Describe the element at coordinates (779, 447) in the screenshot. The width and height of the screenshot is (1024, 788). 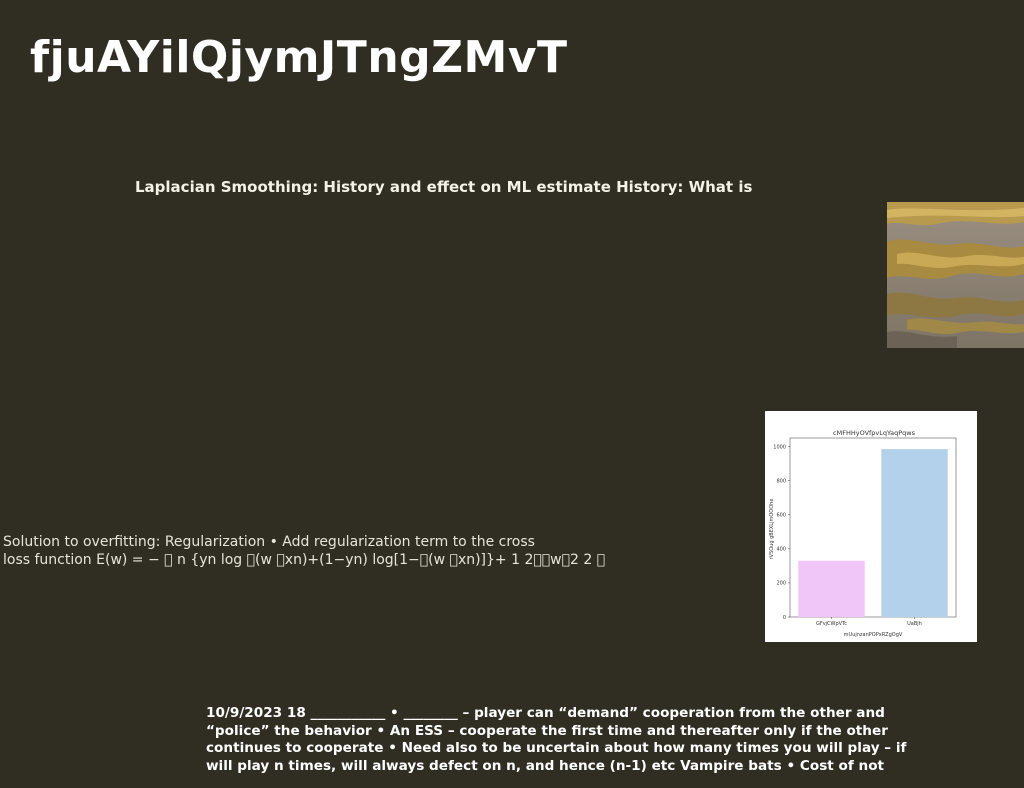
I see `y-tick-label: 1000` at that location.